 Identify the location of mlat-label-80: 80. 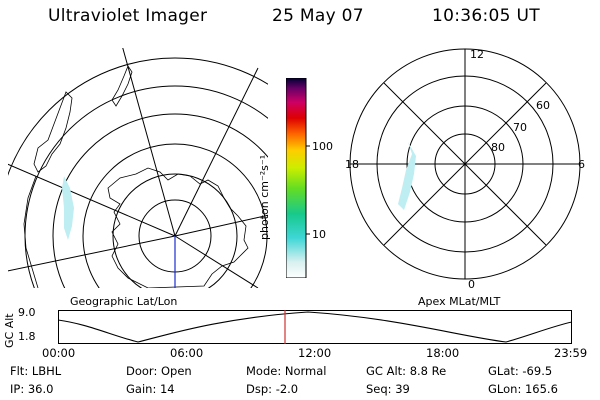
(498, 147).